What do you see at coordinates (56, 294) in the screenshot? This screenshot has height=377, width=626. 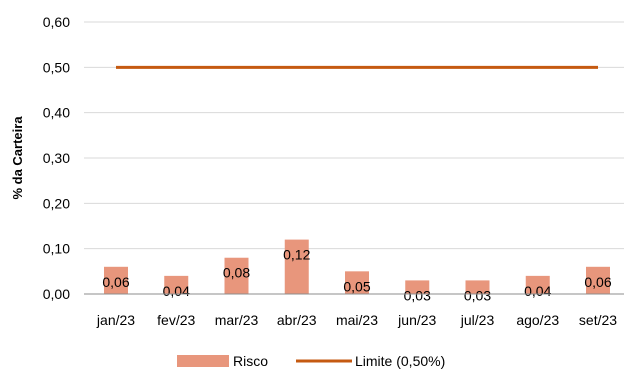 I see `y-tick-label: 0,00` at bounding box center [56, 294].